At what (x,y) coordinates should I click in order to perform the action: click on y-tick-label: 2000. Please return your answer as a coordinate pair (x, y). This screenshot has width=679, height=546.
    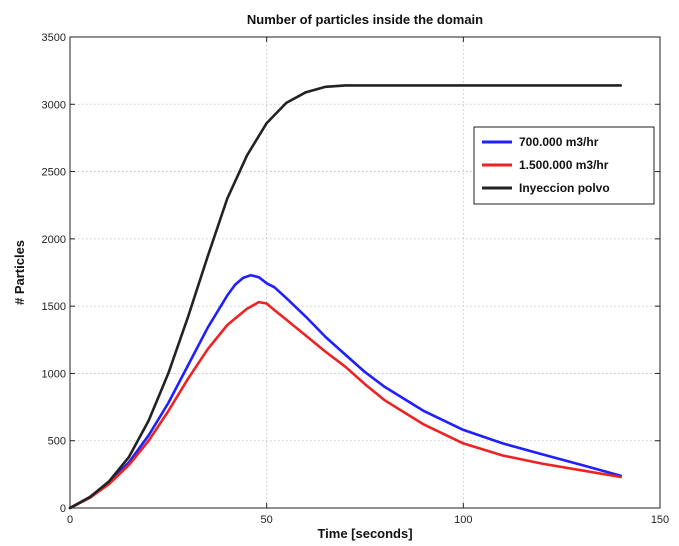
    Looking at the image, I should click on (54, 240).